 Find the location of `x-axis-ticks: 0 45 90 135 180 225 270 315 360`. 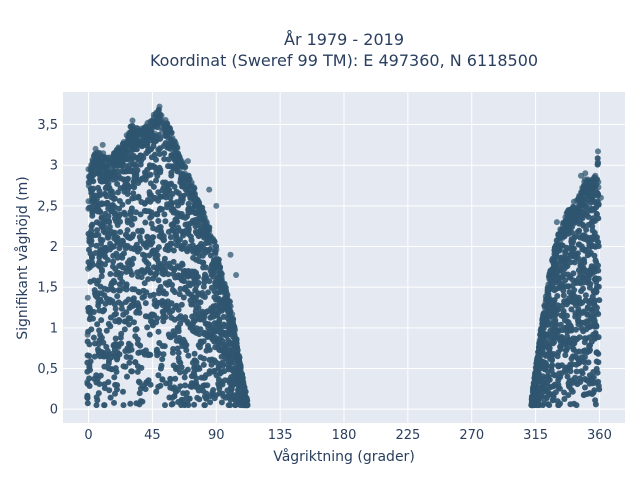

x-axis-ticks: 0 45 90 135 180 225 270 315 360 is located at coordinates (347, 435).